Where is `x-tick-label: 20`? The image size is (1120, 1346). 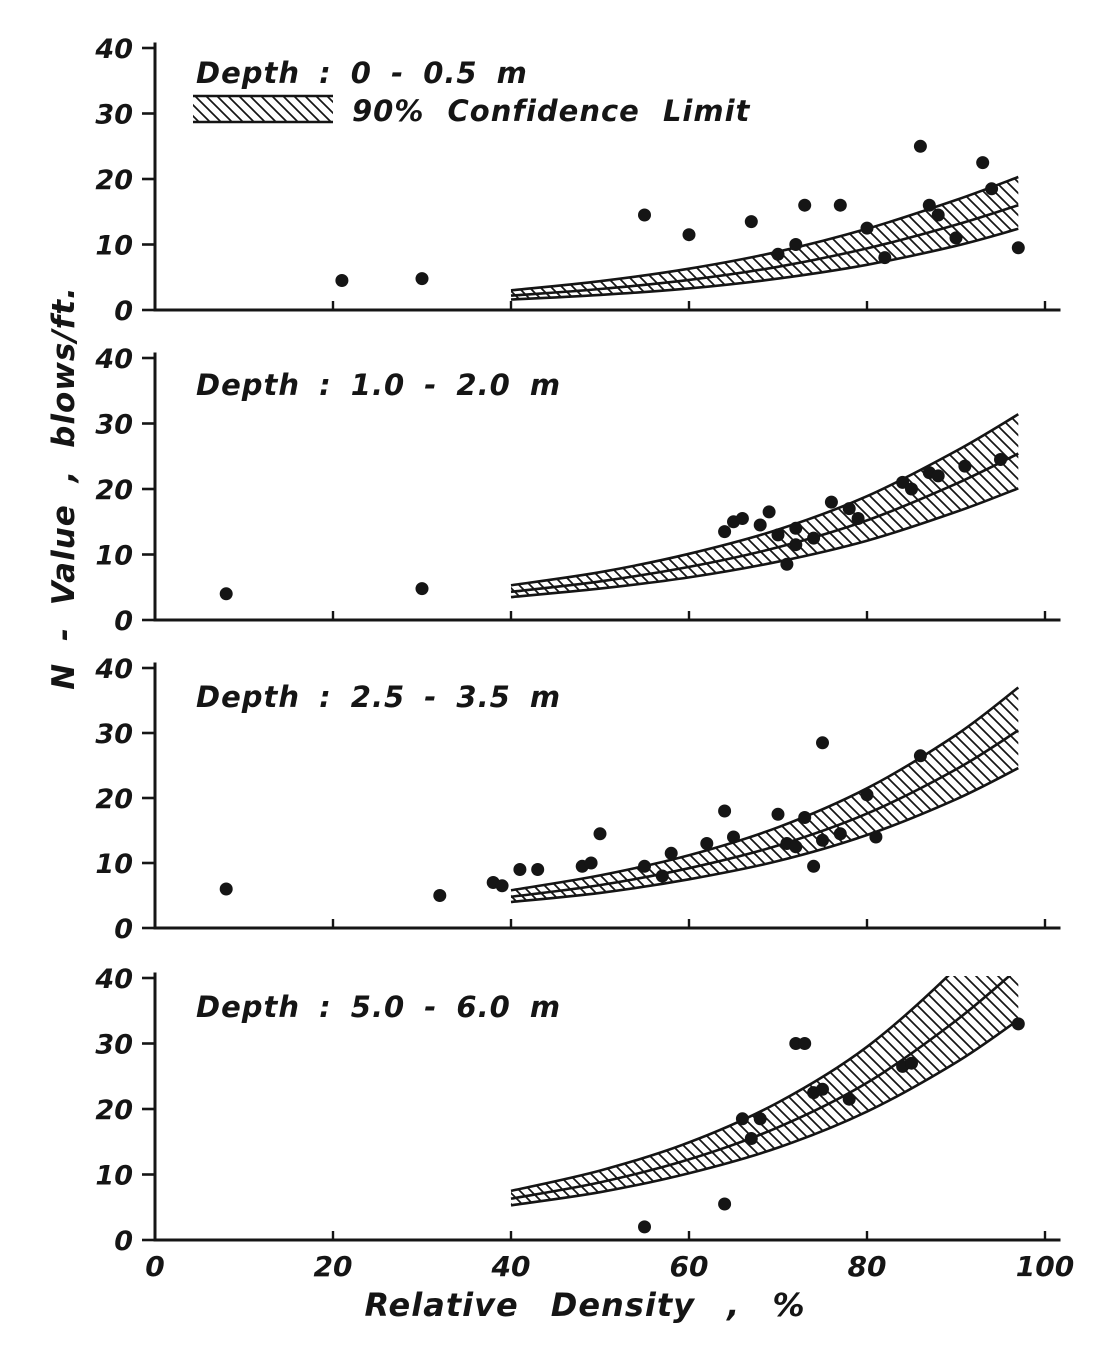
x-tick-label: 20 is located at coordinates (333, 1266).